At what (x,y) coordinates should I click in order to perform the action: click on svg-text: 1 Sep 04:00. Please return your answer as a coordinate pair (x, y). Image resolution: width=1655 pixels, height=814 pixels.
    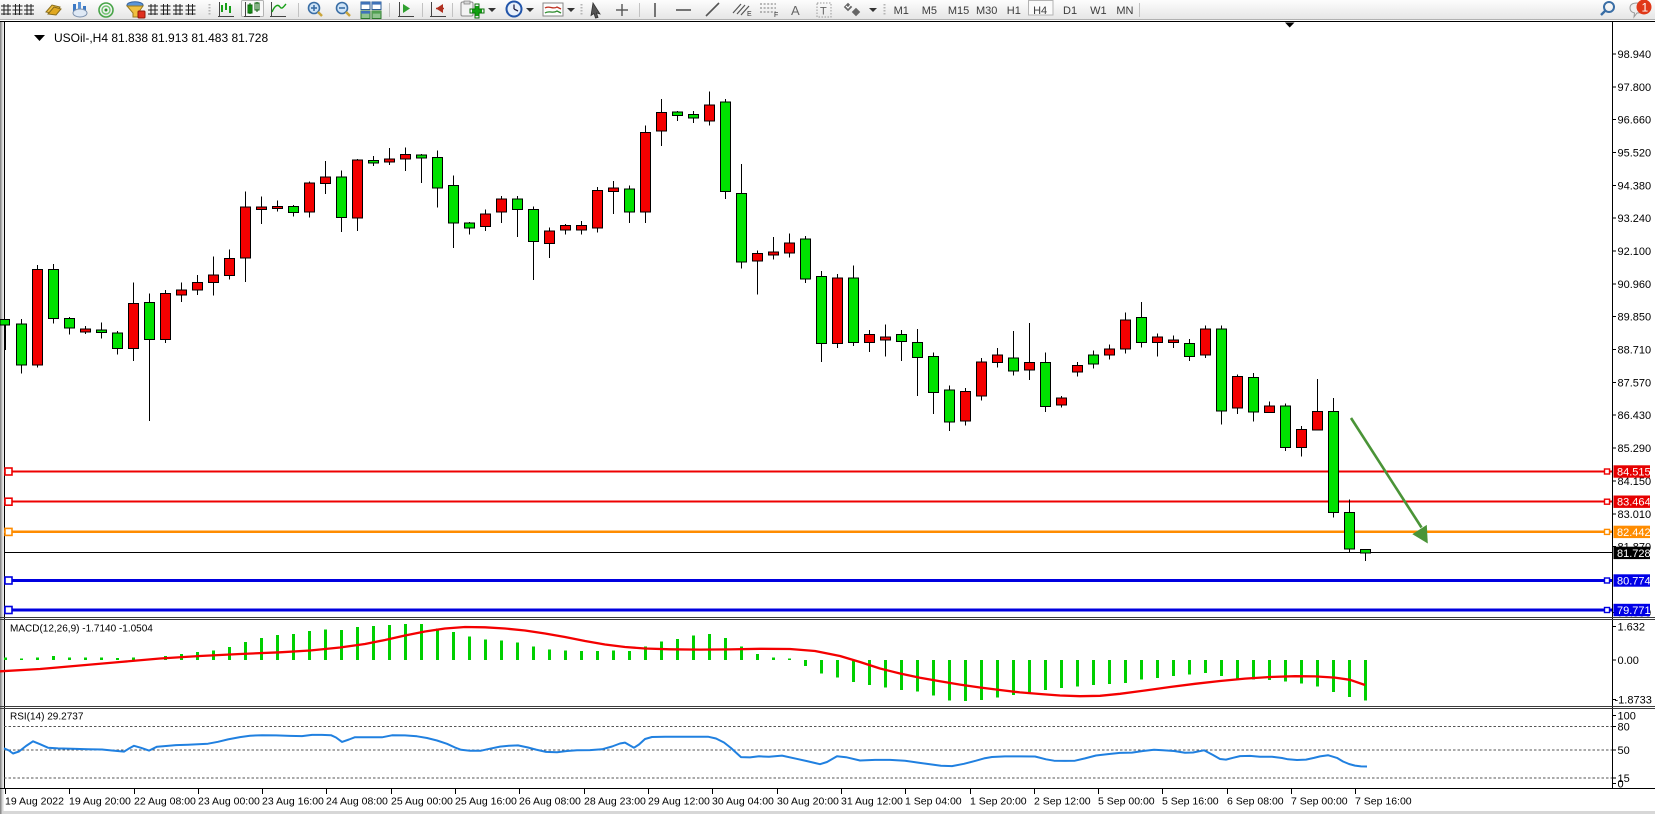
    Looking at the image, I should click on (933, 802).